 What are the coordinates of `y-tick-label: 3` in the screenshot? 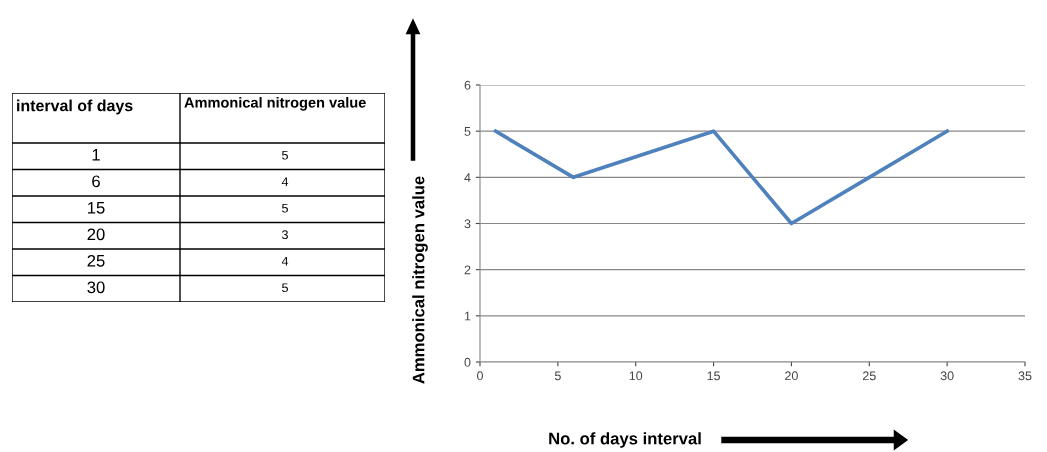 It's located at (467, 224).